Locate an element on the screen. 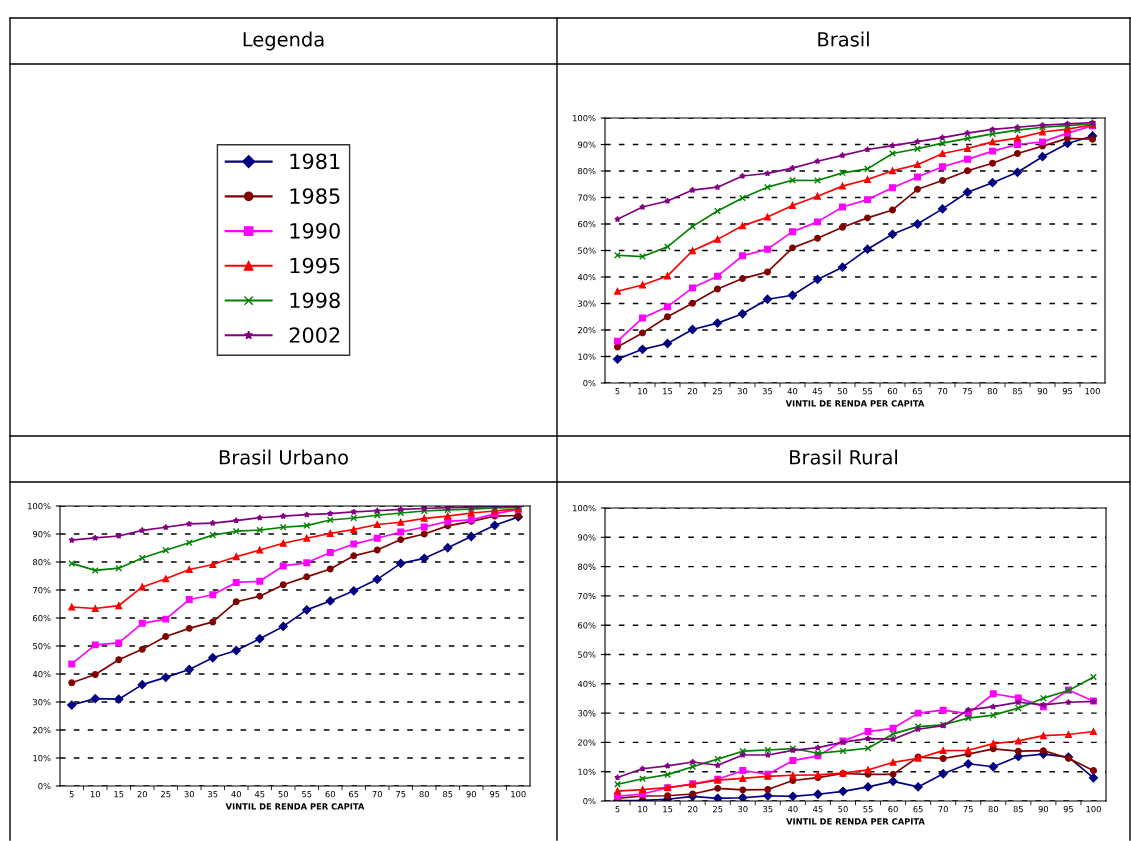 The image size is (1131, 841). legend-label: 1981 is located at coordinates (315, 161).